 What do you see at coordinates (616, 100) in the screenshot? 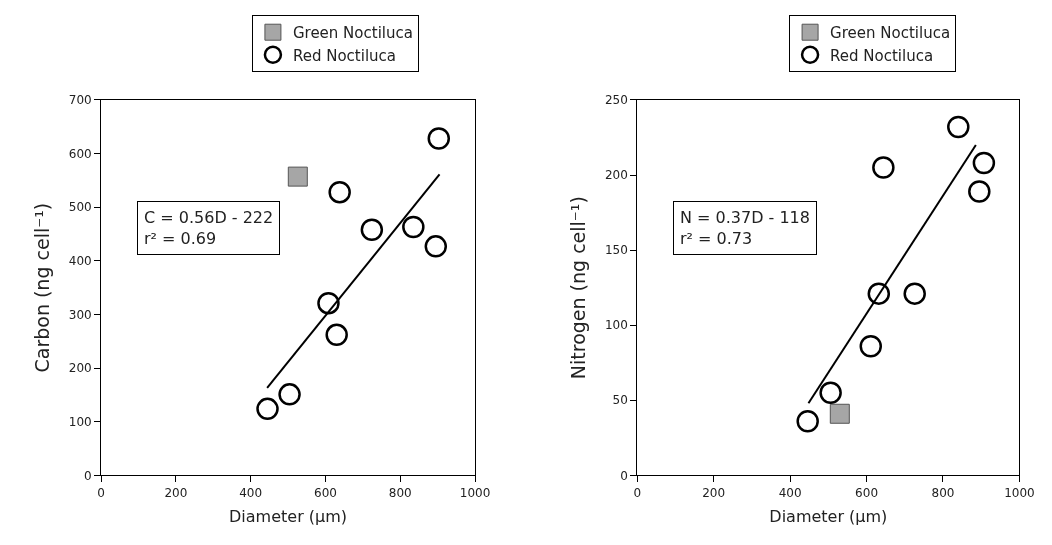
I see `y-tick-label: 250` at bounding box center [616, 100].